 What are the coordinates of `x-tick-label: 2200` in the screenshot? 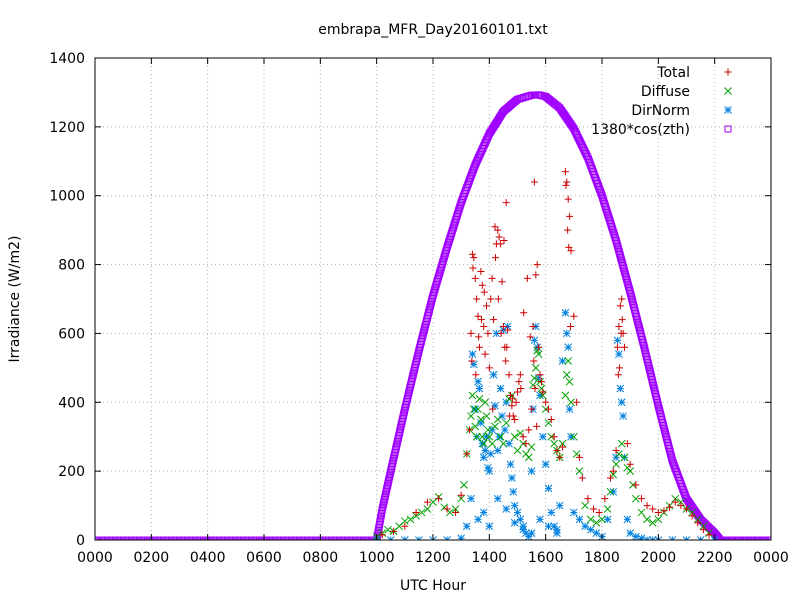 It's located at (715, 558).